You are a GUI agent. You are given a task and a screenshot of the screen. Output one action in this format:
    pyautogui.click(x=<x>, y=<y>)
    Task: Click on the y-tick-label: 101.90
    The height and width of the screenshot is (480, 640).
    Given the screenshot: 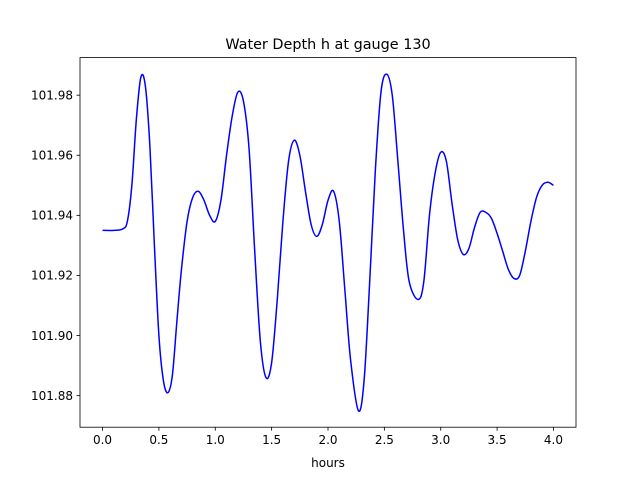 What is the action you would take?
    pyautogui.click(x=52, y=336)
    